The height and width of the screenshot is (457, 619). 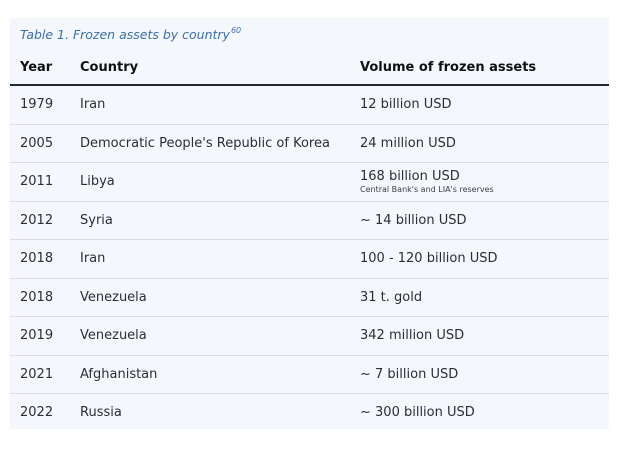 I want to click on table-row: 2018 Iran 100 - 120 billion USD, so click(x=309, y=259).